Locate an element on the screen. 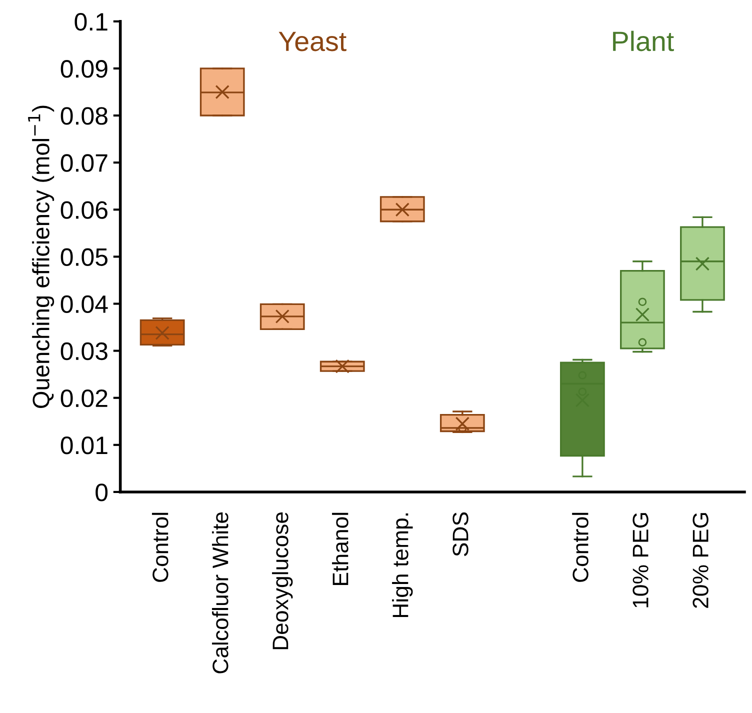 The height and width of the screenshot is (713, 752). series-label: Yeast is located at coordinates (312, 42).